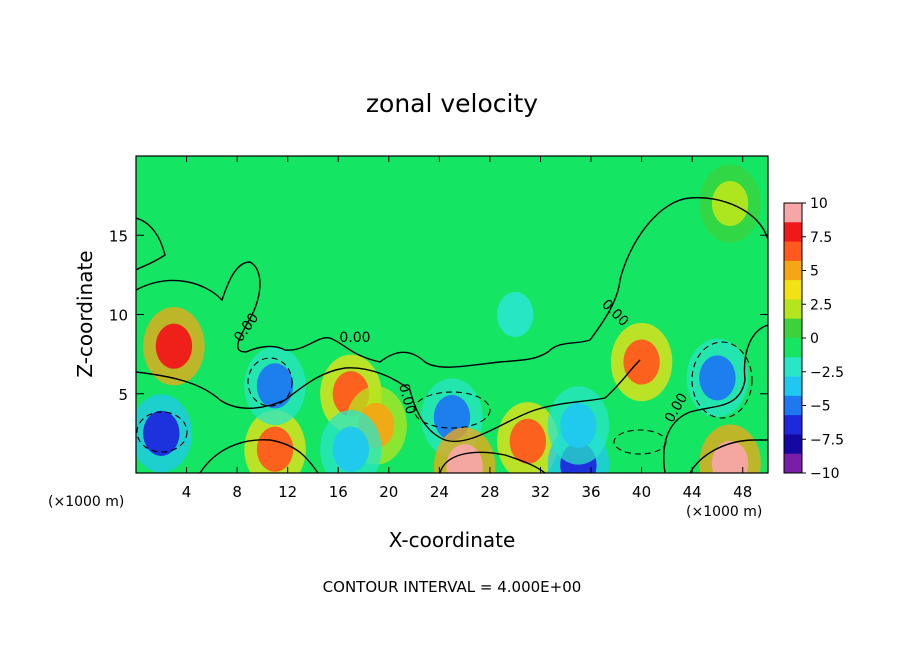 Image resolution: width=904 pixels, height=654 pixels. Describe the element at coordinates (452, 587) in the screenshot. I see `contour-interval-note: CONTOUR INTERVAL = 4.000E+00` at that location.